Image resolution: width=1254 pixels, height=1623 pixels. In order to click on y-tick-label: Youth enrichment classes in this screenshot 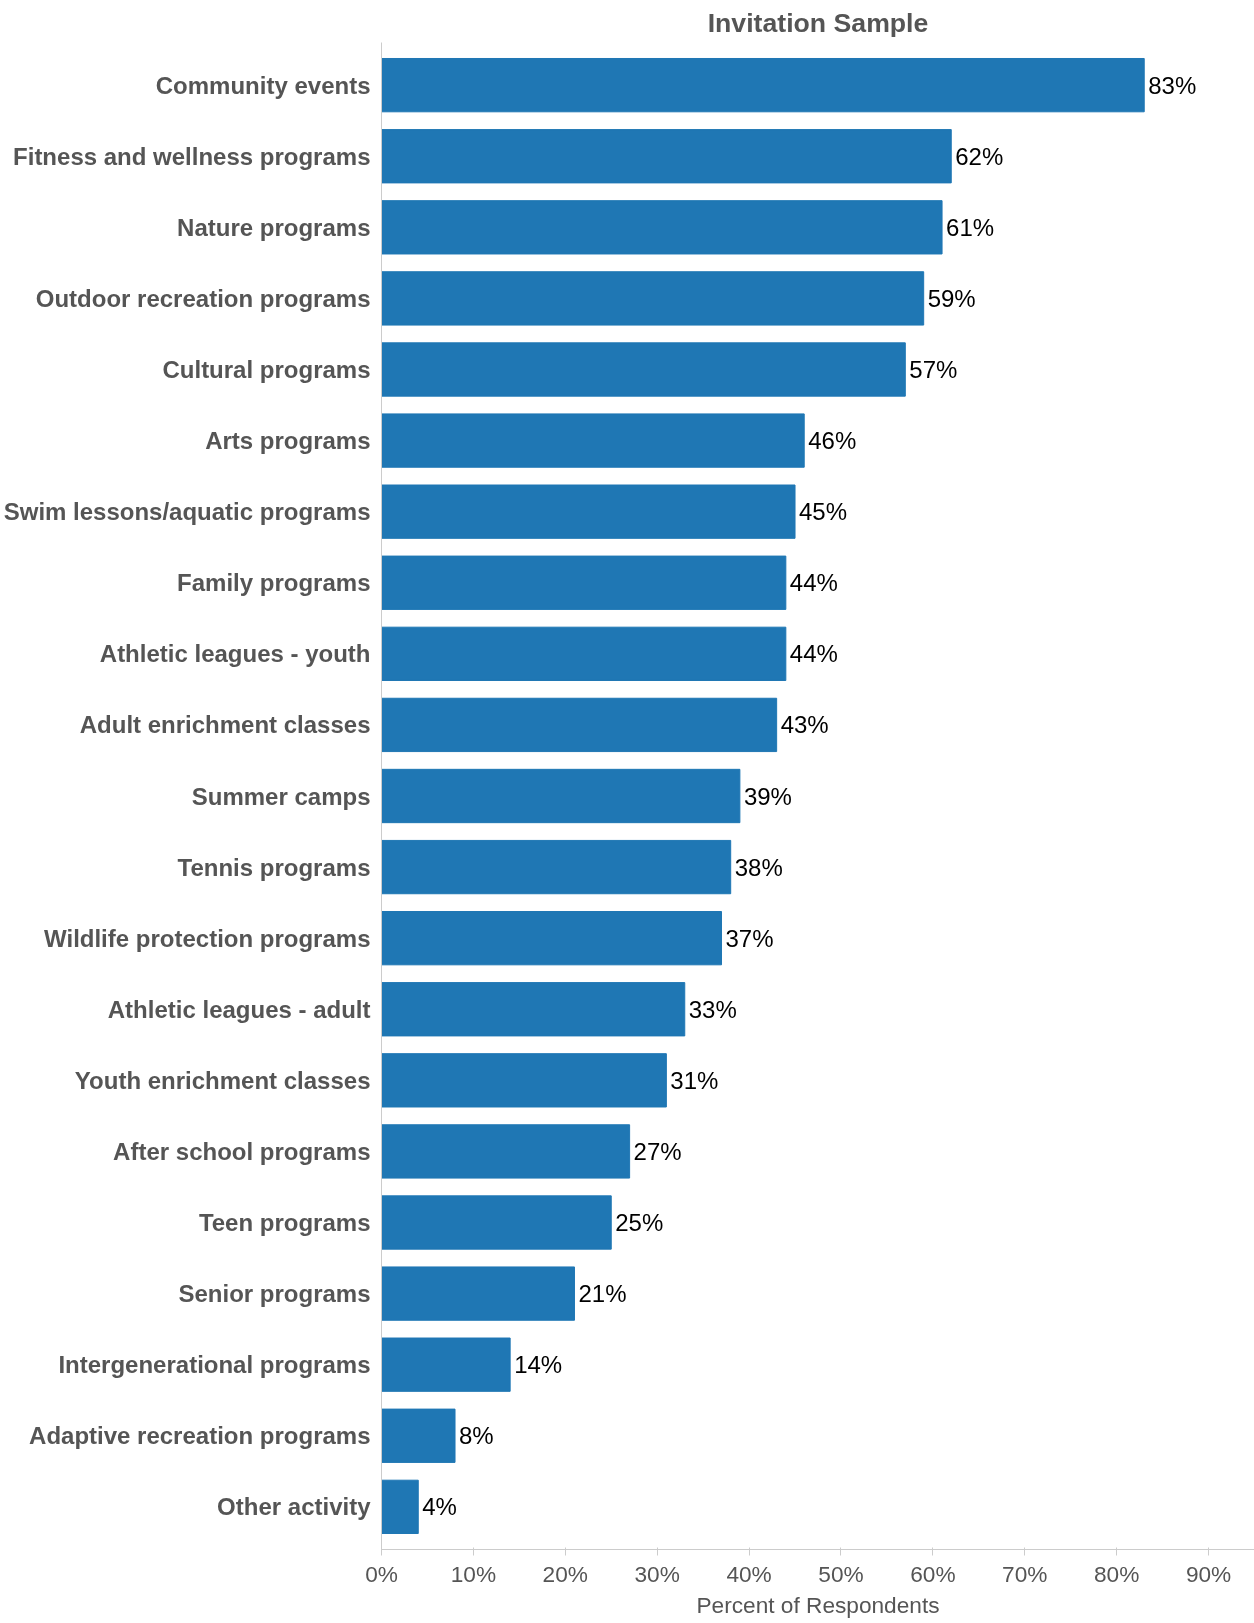, I will do `click(222, 1080)`.